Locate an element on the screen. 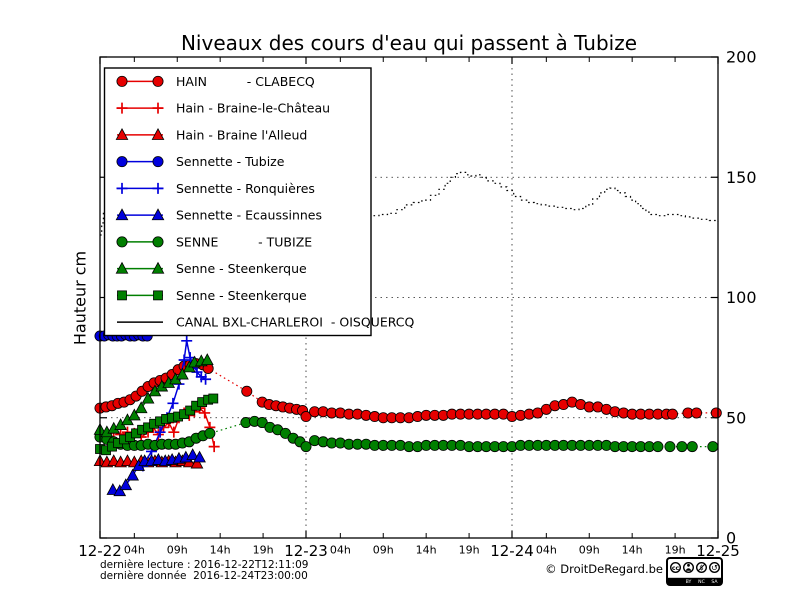  cc-icon: cc is located at coordinates (675, 567).